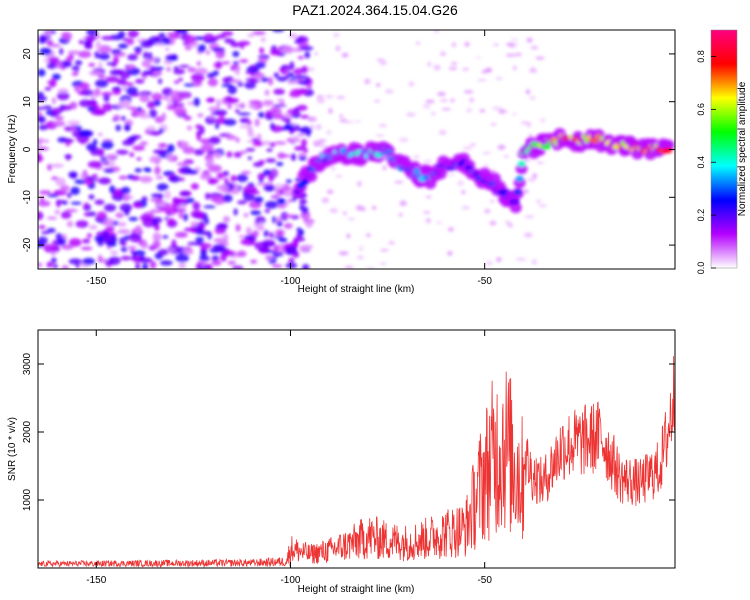  I want to click on chart-title: PAZ1.2024.364.15.04.G26, so click(375, 10).